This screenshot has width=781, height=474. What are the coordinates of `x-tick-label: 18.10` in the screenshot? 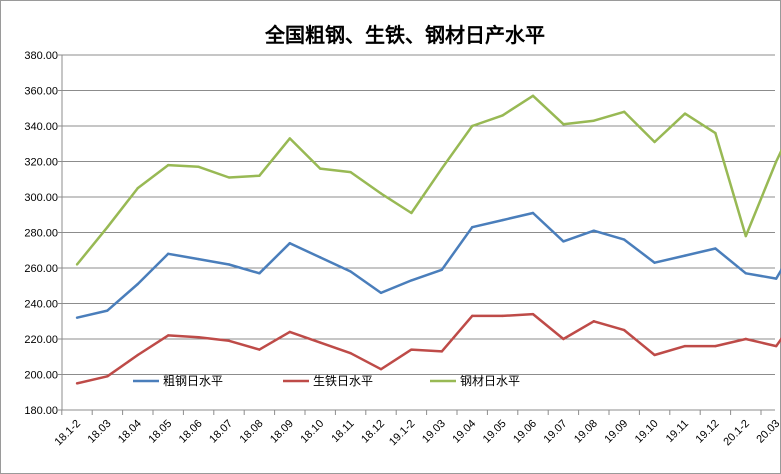 It's located at (312, 432).